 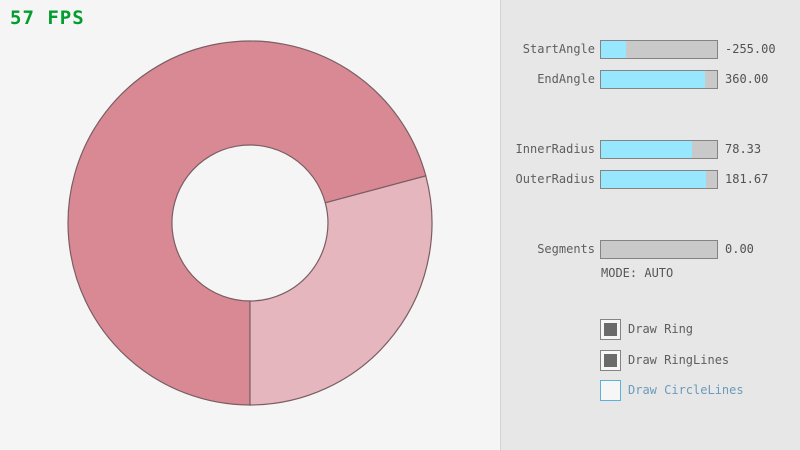 What do you see at coordinates (659, 49) in the screenshot?
I see `startangle-slider` at bounding box center [659, 49].